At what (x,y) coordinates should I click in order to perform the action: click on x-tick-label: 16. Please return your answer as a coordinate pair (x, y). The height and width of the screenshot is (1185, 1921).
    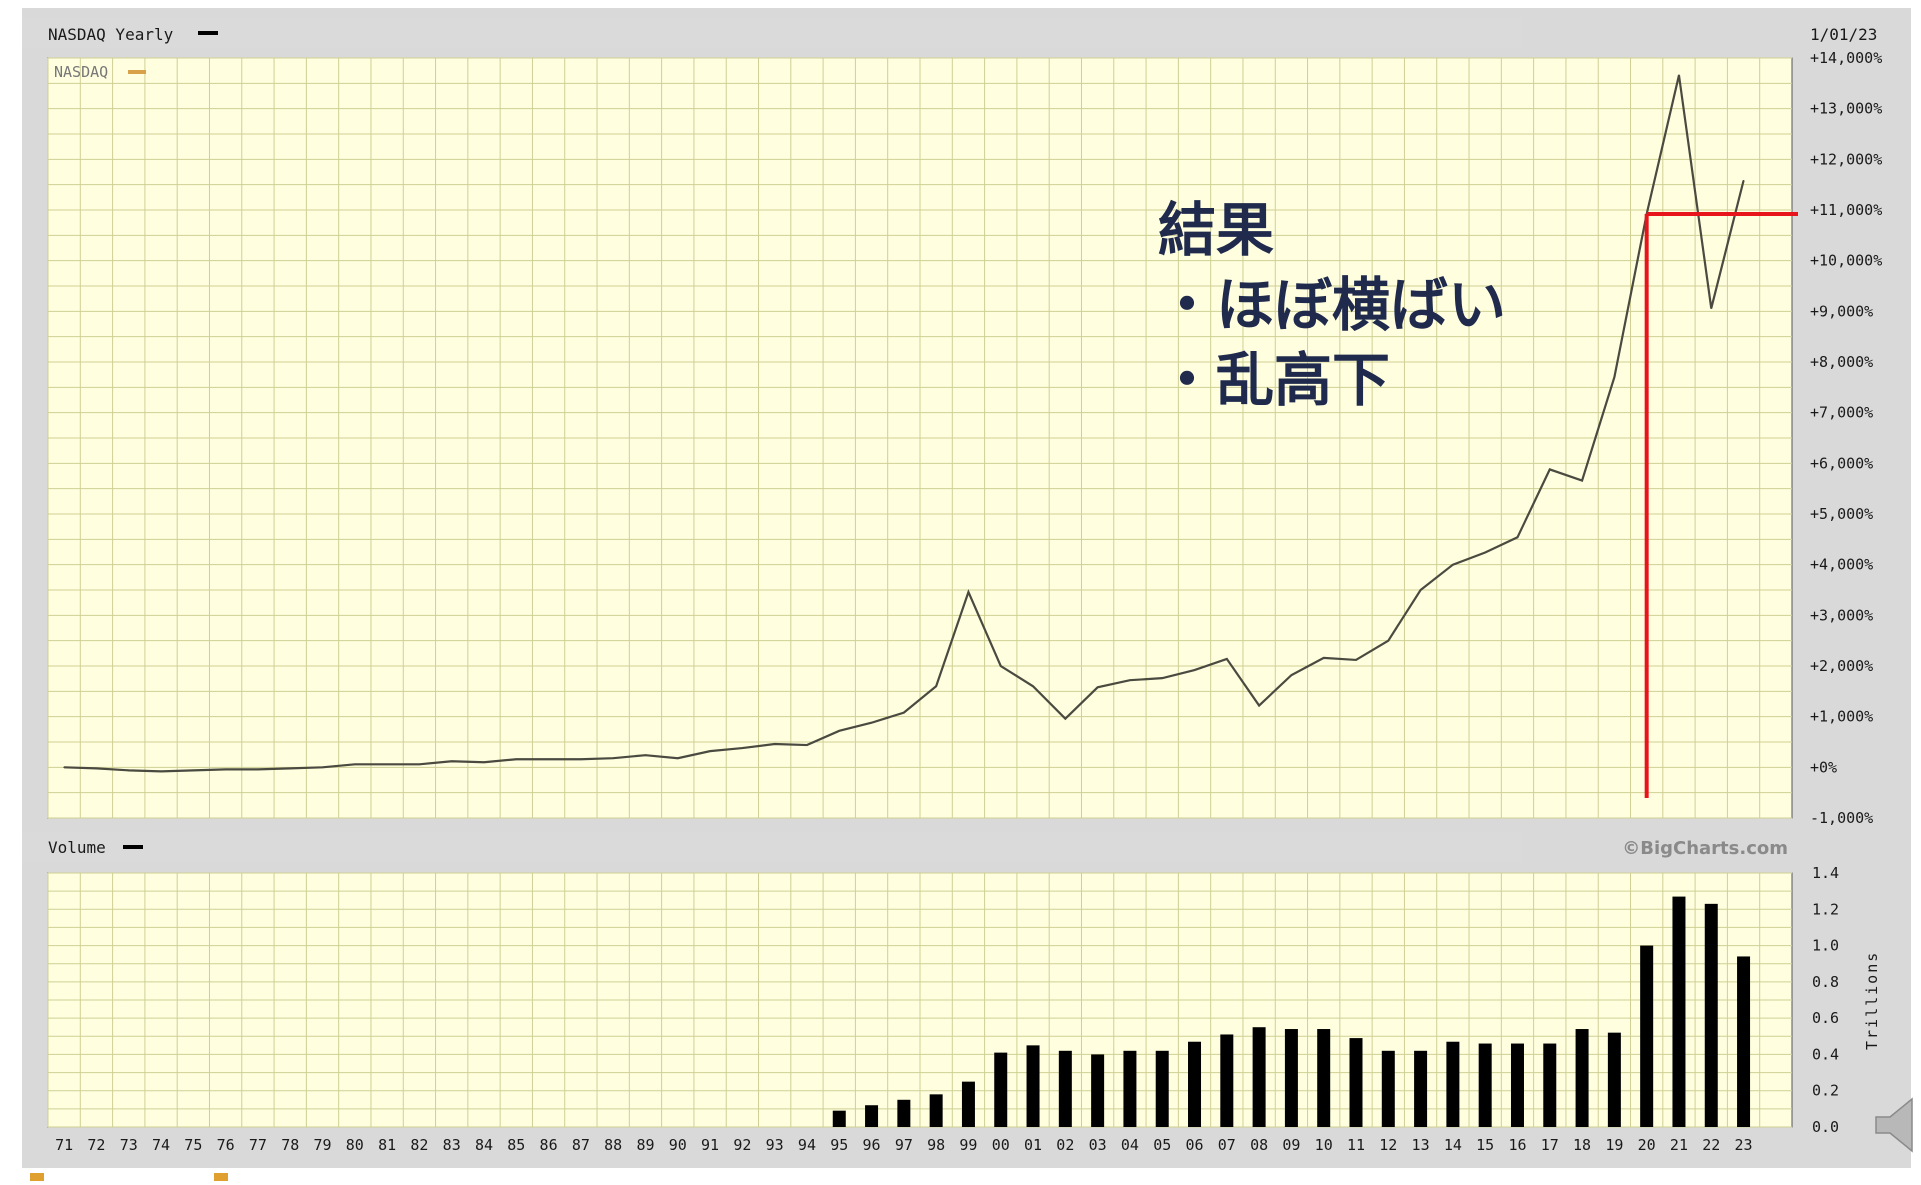
    Looking at the image, I should click on (1517, 1145).